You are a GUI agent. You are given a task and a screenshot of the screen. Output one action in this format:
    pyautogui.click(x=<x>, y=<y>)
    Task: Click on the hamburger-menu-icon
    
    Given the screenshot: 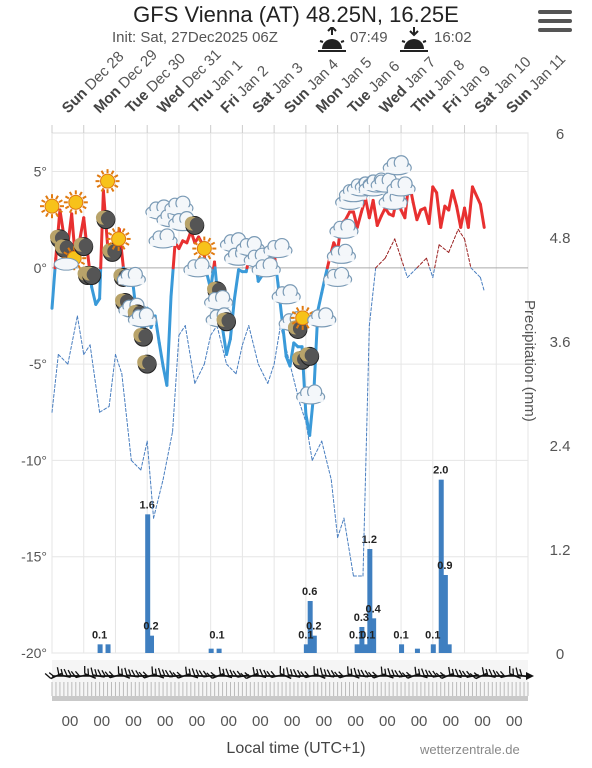 What is the action you would take?
    pyautogui.click(x=555, y=23)
    